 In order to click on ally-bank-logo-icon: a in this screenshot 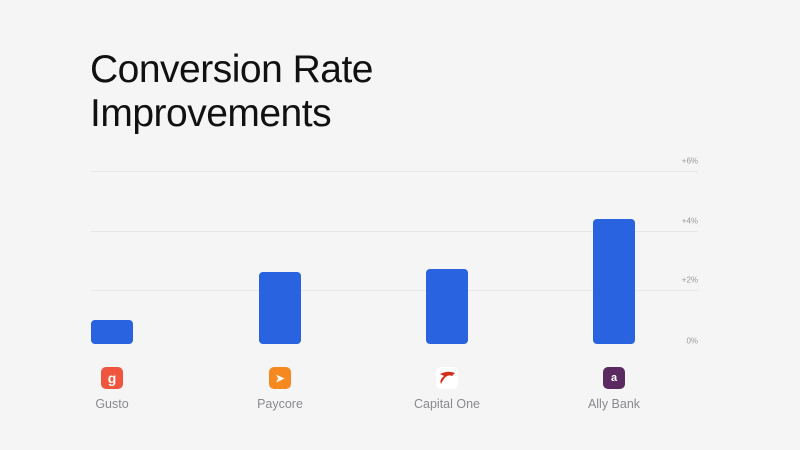, I will do `click(614, 378)`.